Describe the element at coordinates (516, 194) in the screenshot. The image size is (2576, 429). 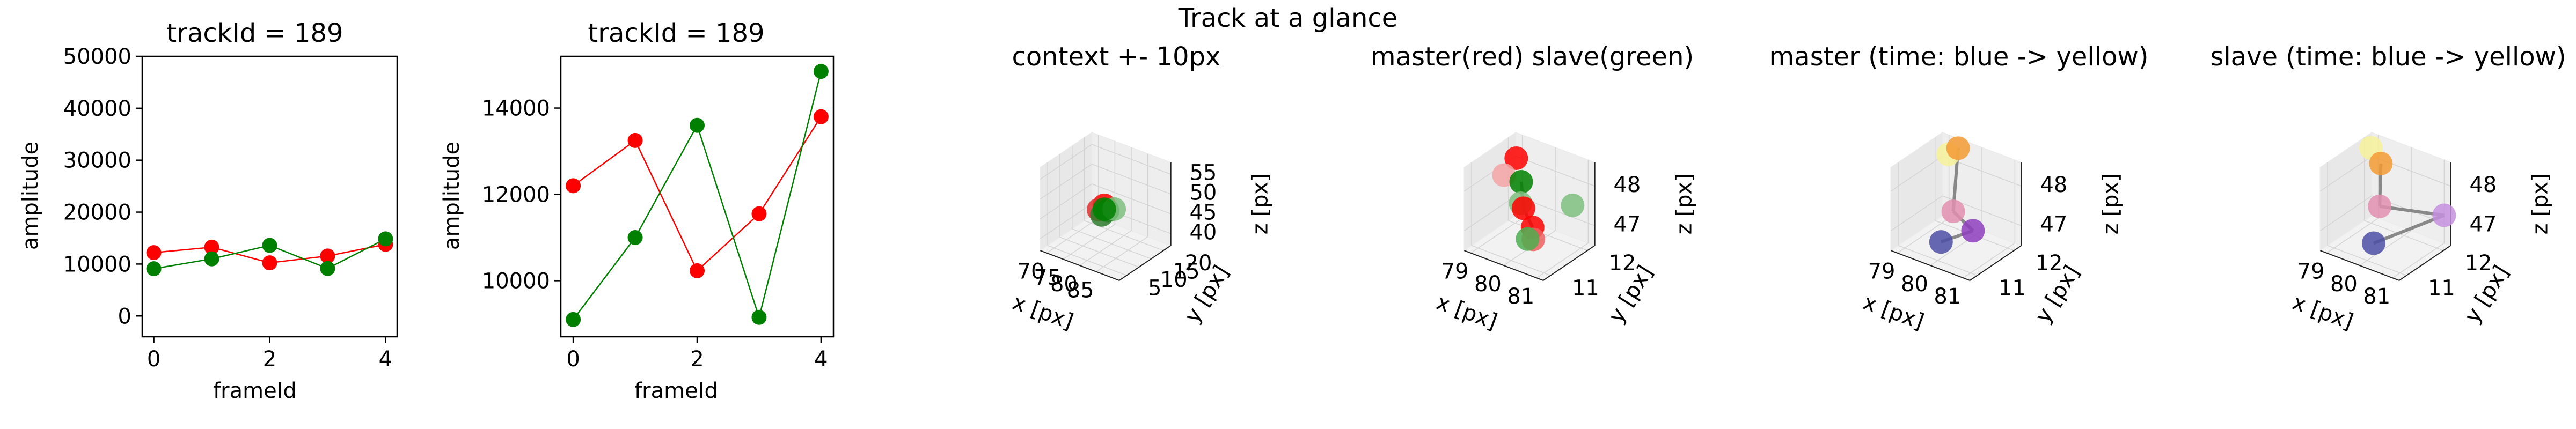
I see `y-tick-label: 12000` at that location.